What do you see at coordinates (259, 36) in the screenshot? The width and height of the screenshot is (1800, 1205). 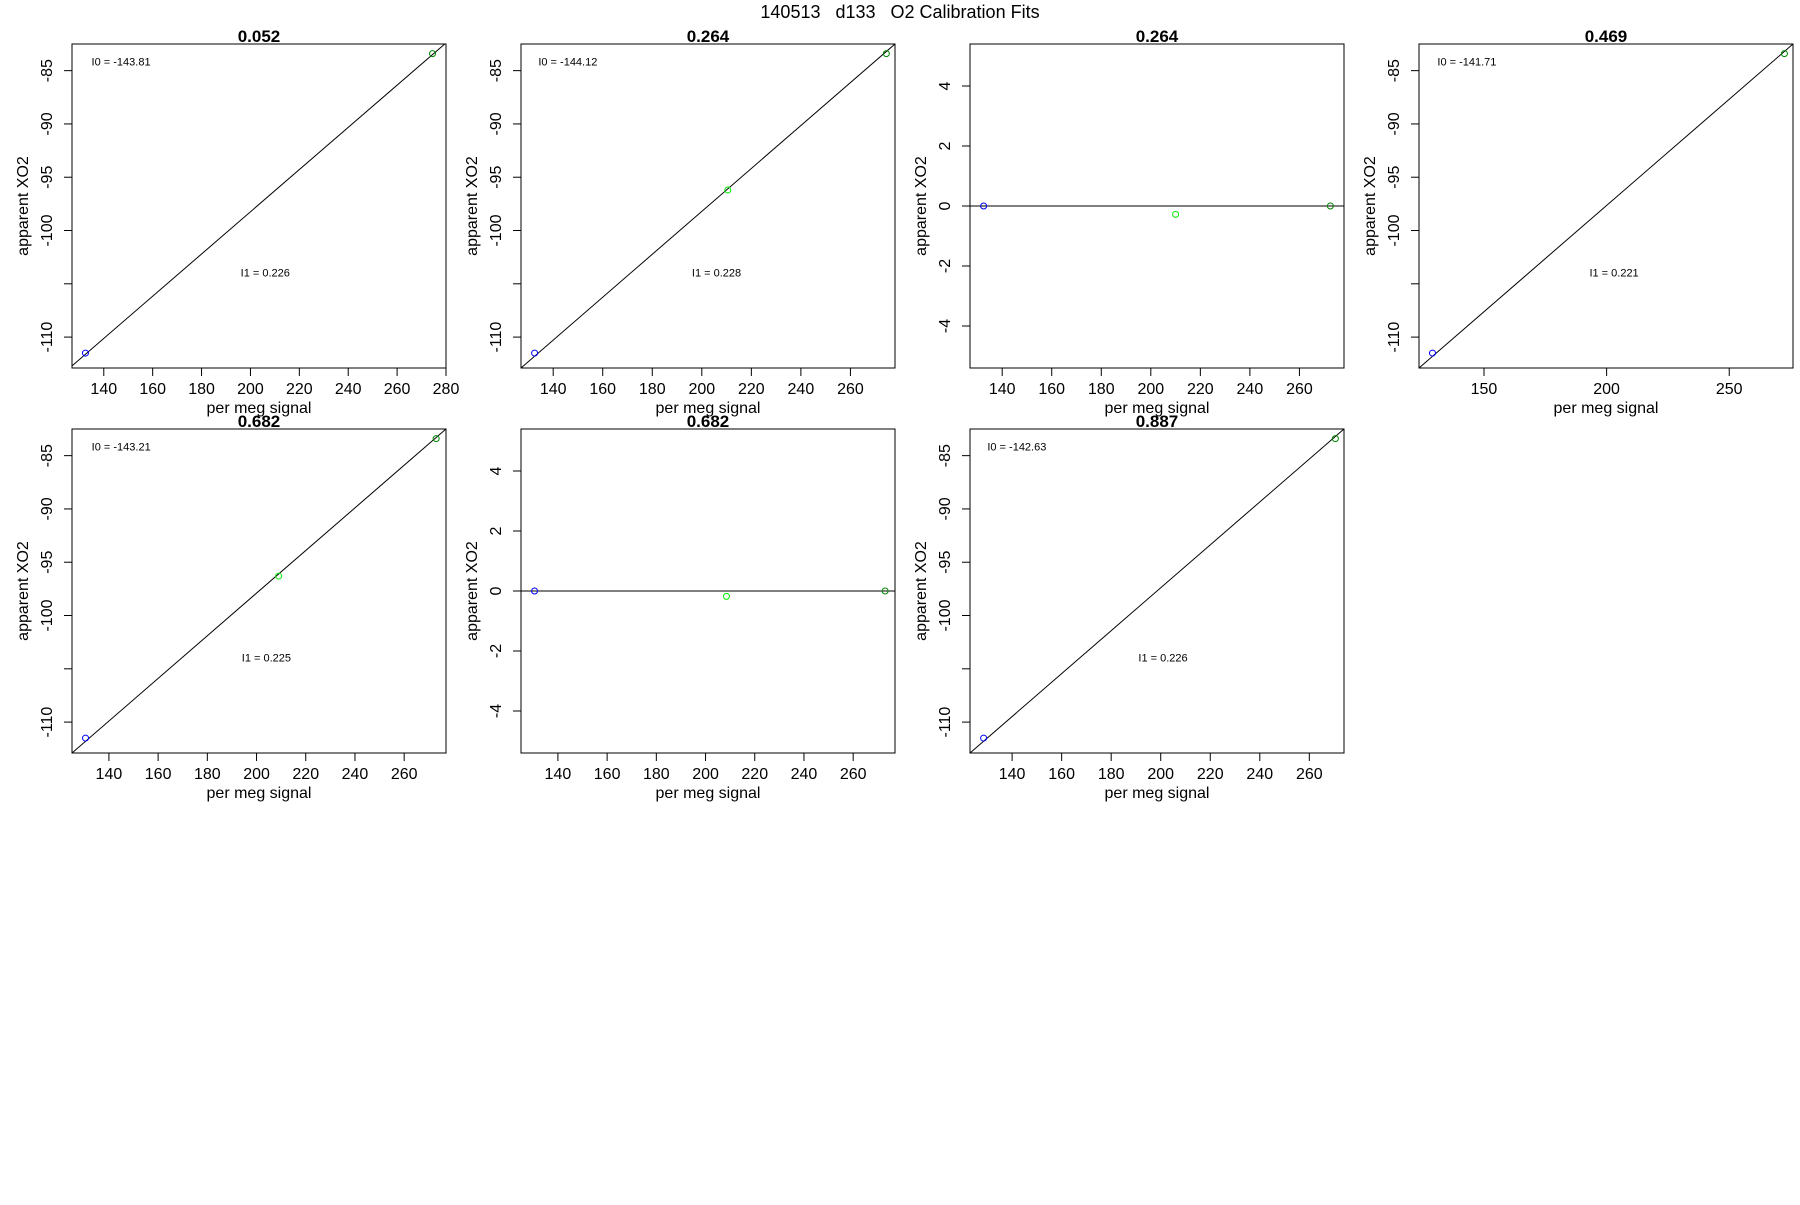 I see `chart-title: 0.052` at bounding box center [259, 36].